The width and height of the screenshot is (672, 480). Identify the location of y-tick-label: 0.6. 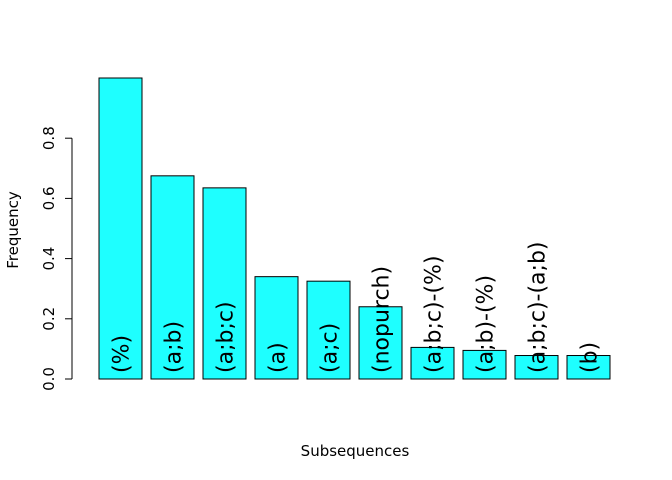
(49, 198).